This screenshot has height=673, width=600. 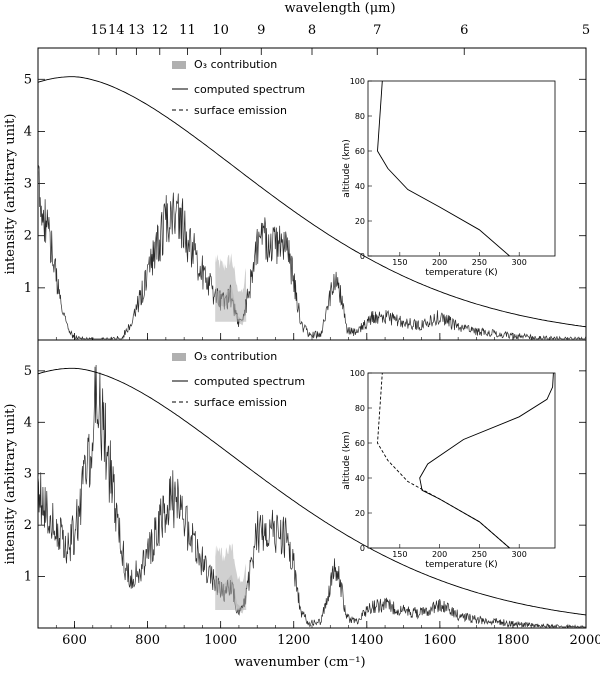 What do you see at coordinates (586, 30) in the screenshot?
I see `top-axis-tick-label: 5` at bounding box center [586, 30].